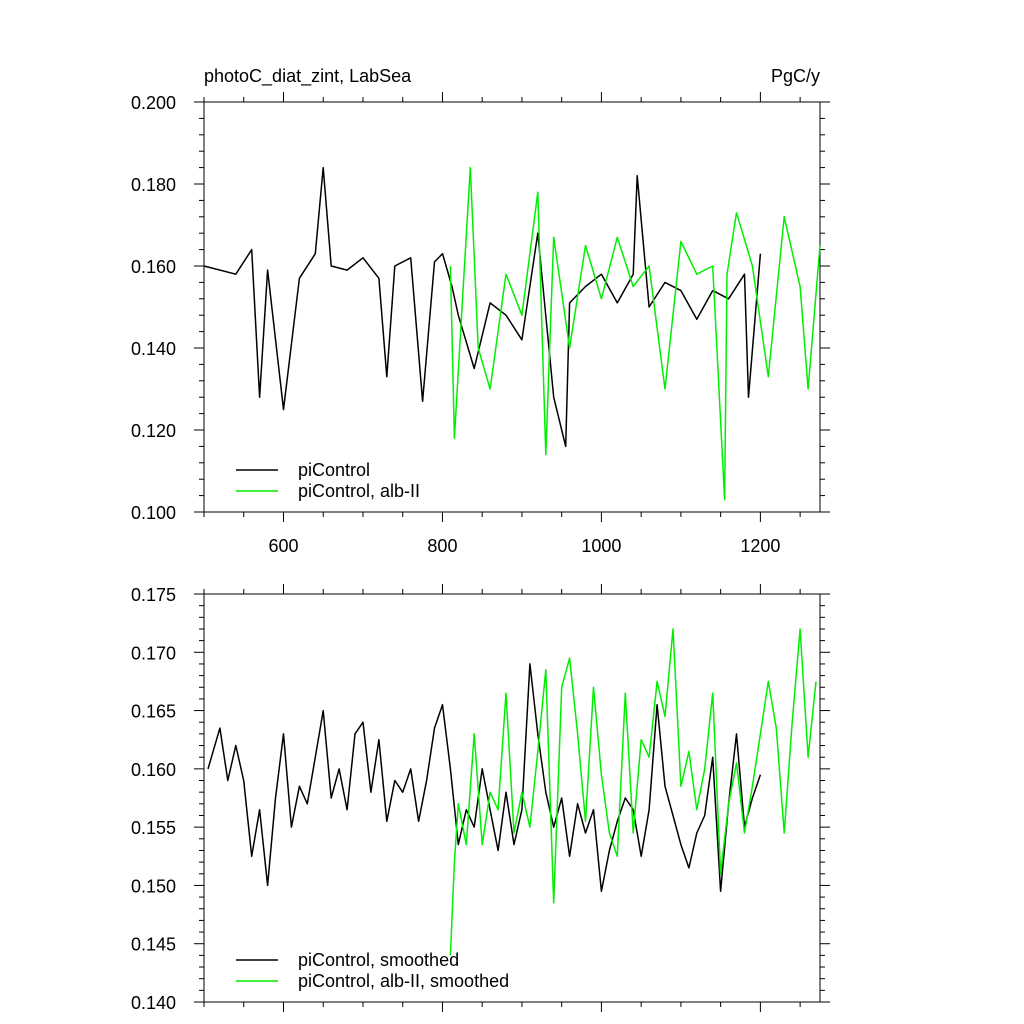  Describe the element at coordinates (403, 981) in the screenshot. I see `legend-label-1: piControl, alb-II, smoothed` at that location.